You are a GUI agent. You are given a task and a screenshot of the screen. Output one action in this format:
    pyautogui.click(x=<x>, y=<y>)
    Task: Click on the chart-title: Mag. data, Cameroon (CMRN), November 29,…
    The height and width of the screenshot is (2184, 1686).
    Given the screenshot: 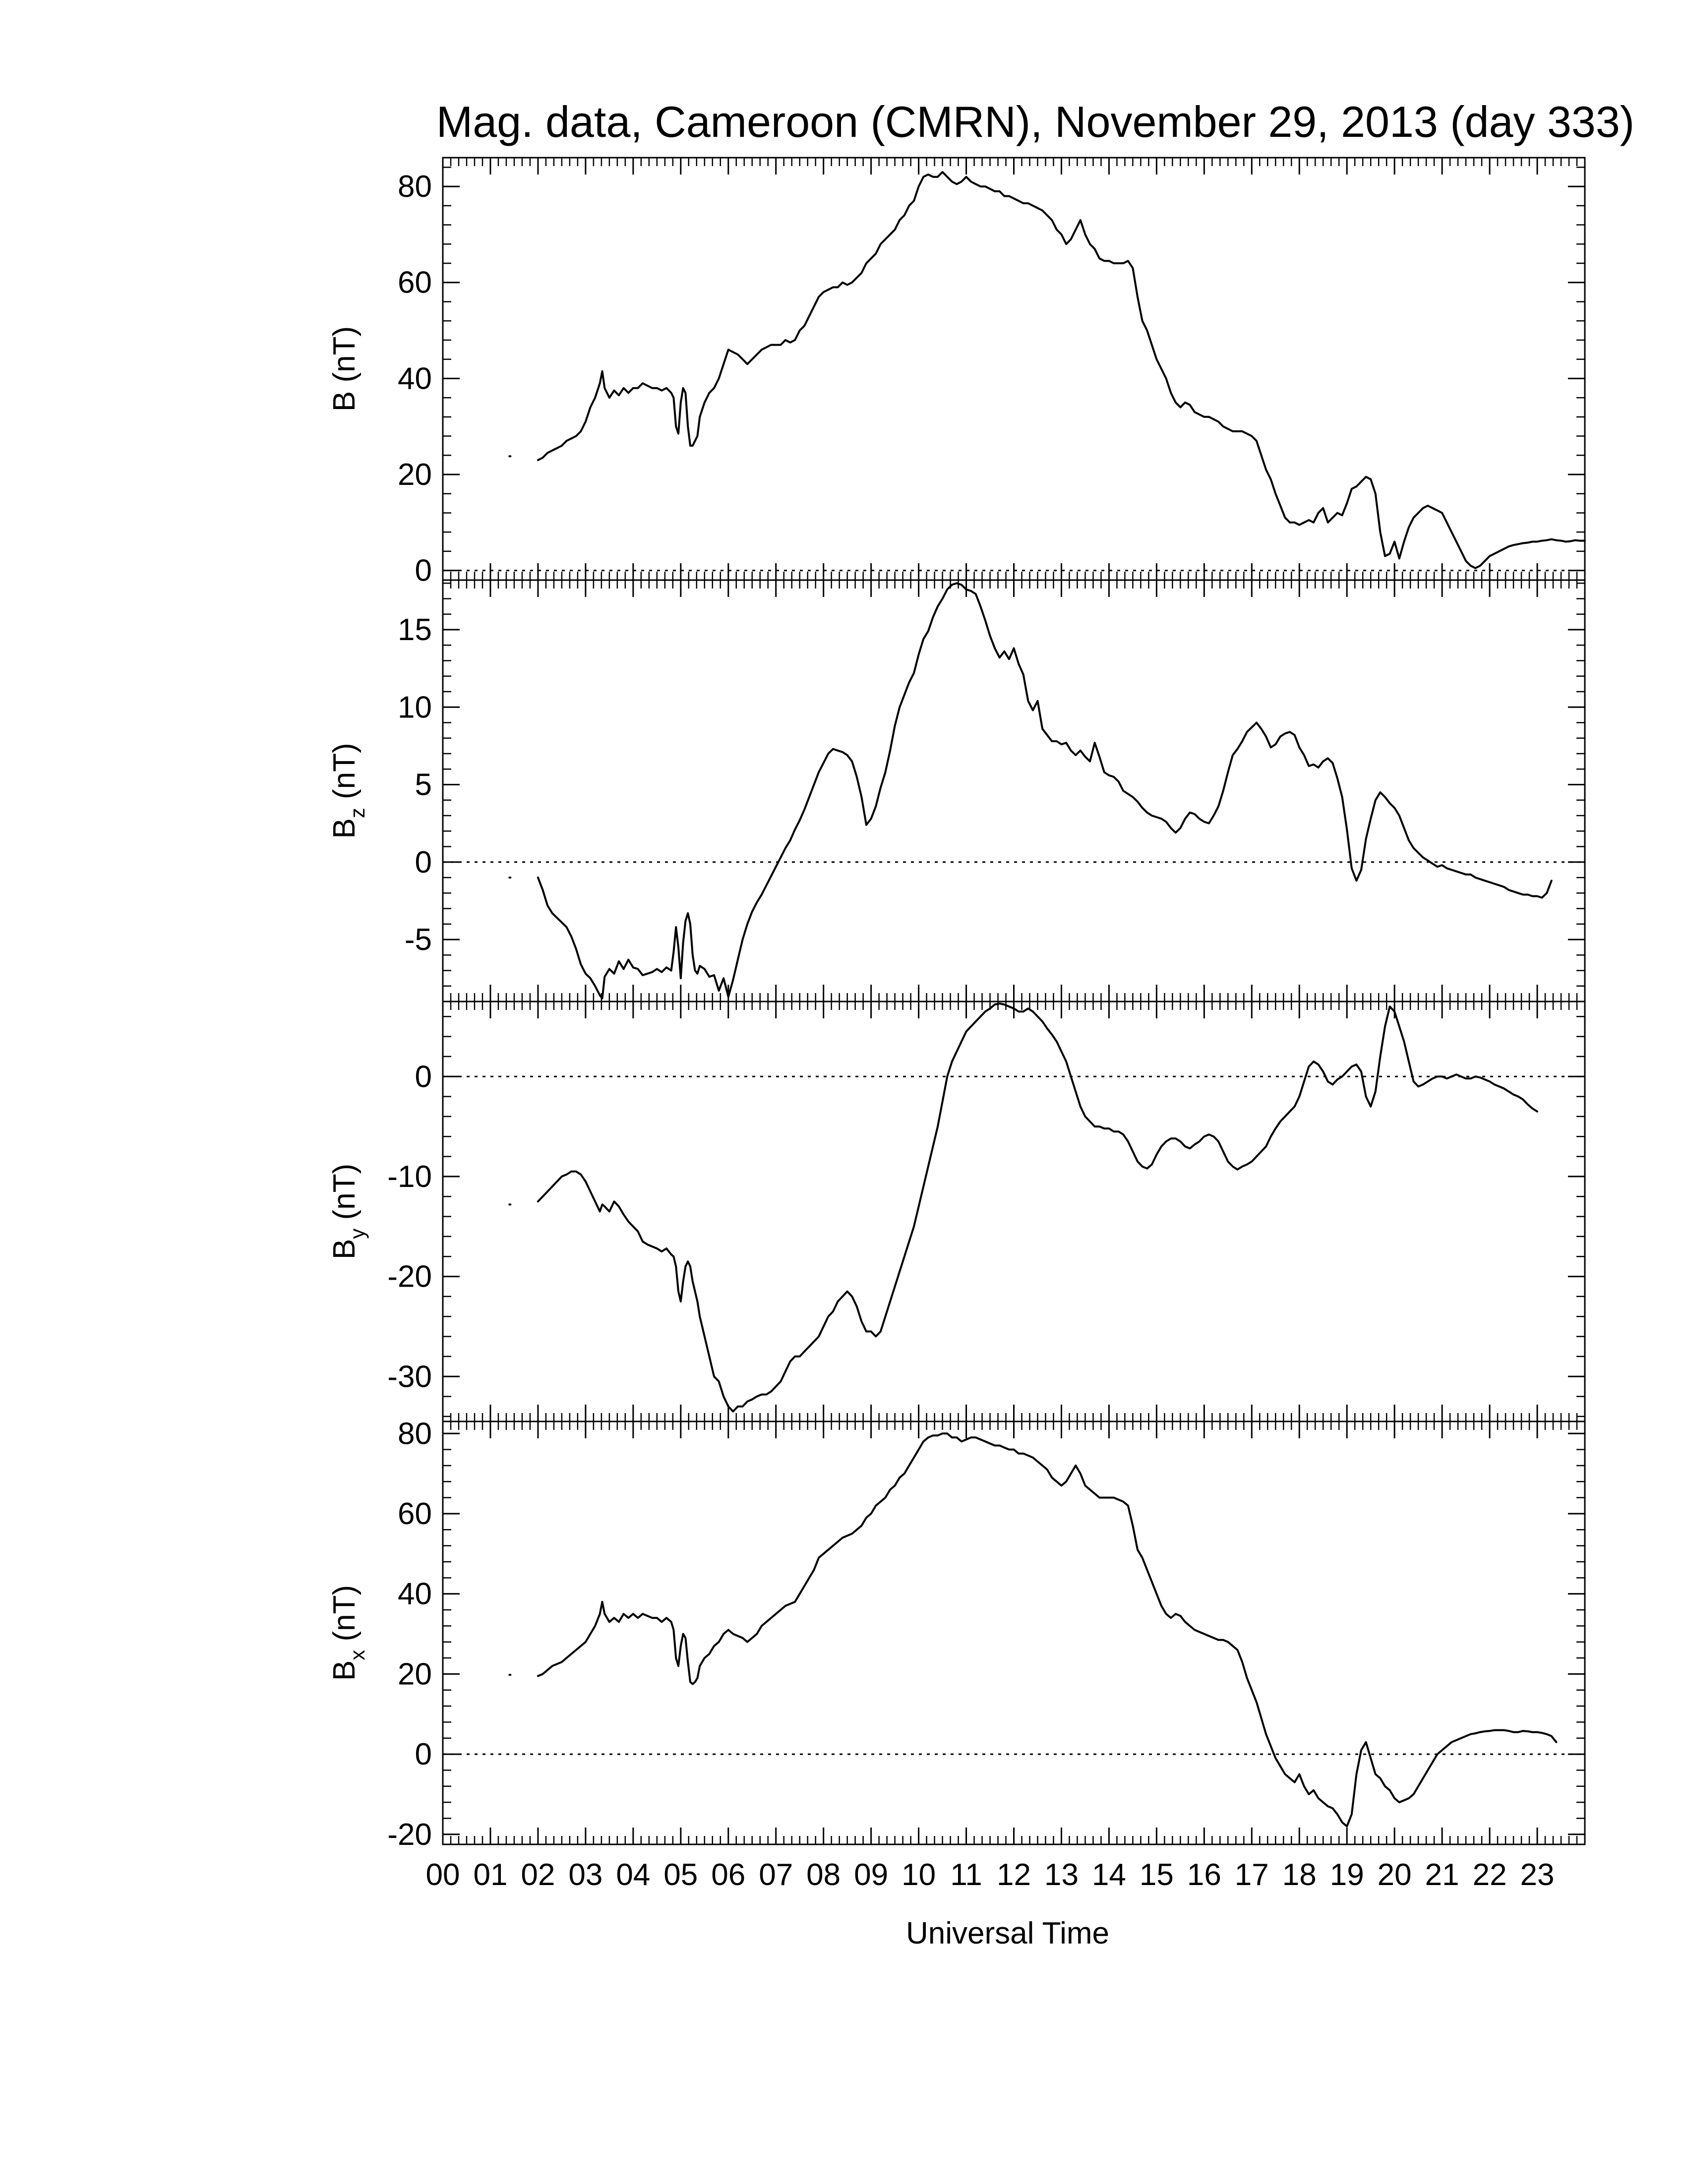 What is the action you would take?
    pyautogui.click(x=1035, y=121)
    